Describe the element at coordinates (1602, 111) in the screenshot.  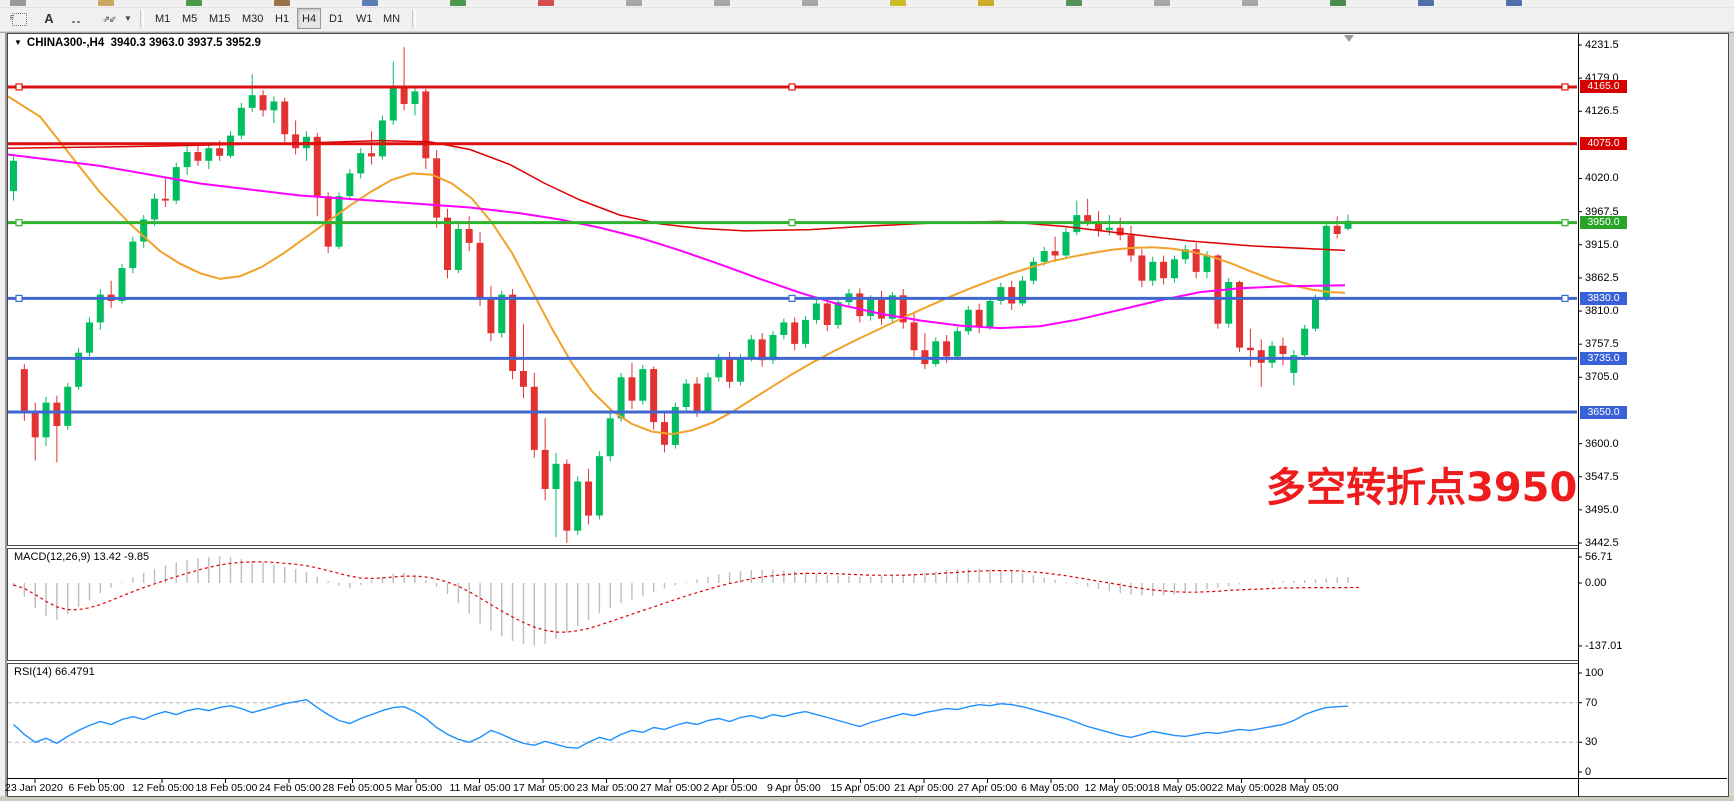
I see `price-tick-label: 4126.5` at that location.